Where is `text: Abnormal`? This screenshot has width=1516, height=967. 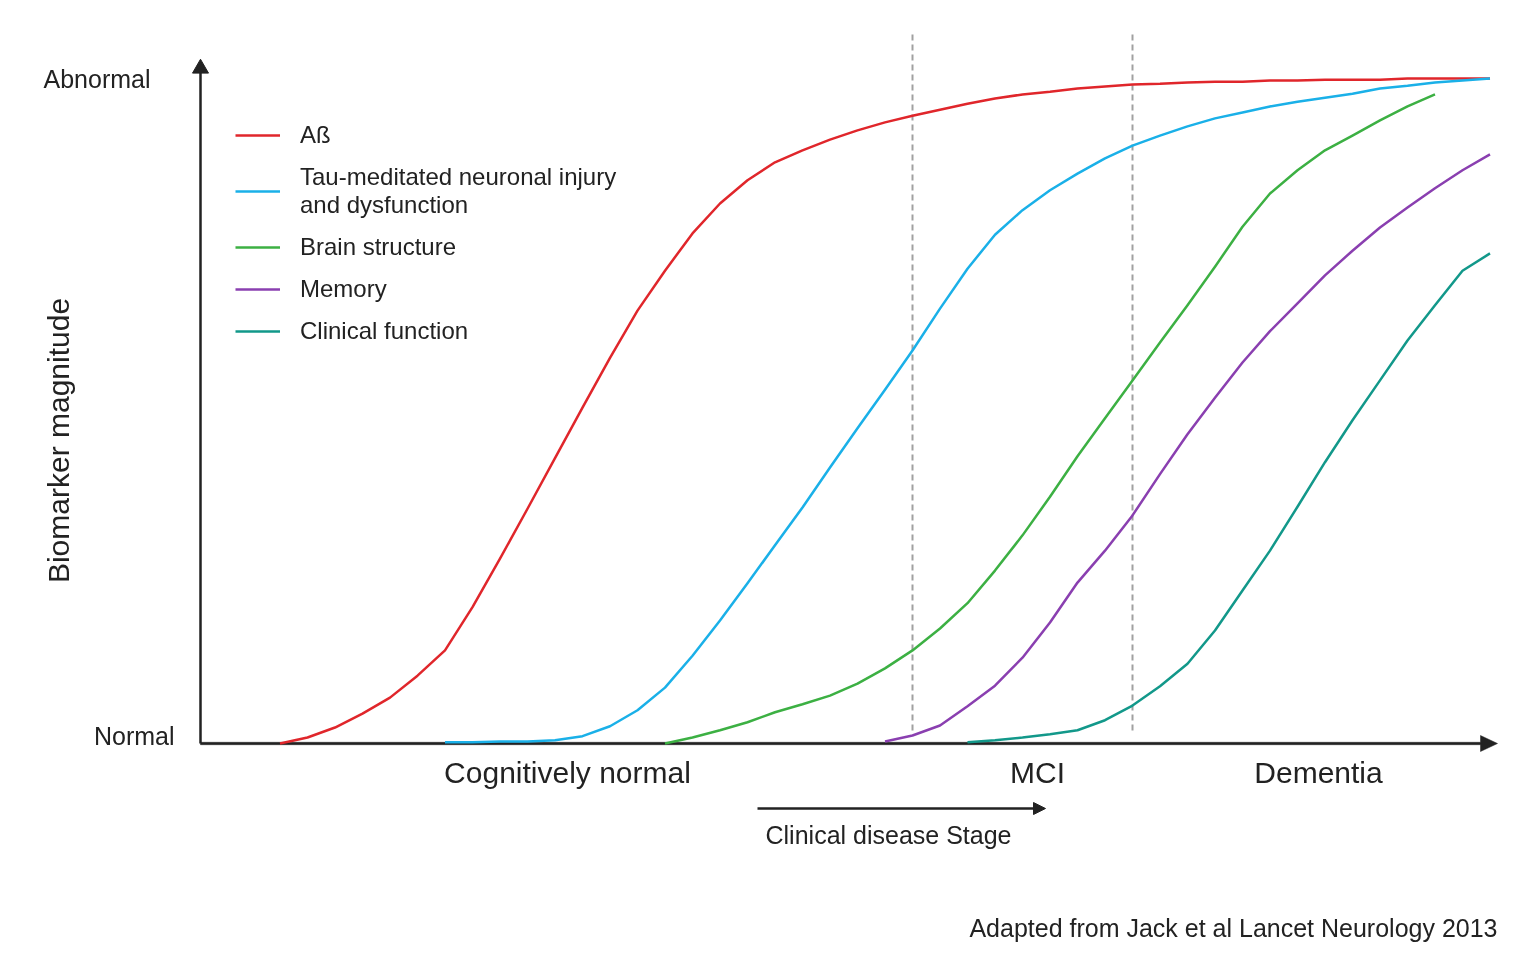
text: Abnormal is located at coordinates (97, 78).